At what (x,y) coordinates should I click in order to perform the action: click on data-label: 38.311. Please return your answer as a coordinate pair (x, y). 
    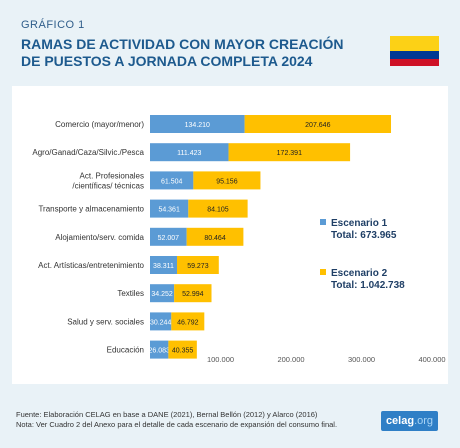
    Looking at the image, I should click on (163, 266).